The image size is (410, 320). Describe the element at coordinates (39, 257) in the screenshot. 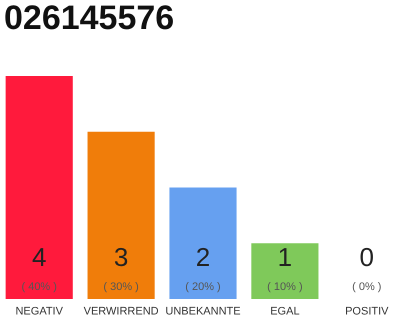

I see `data-label: 4` at that location.